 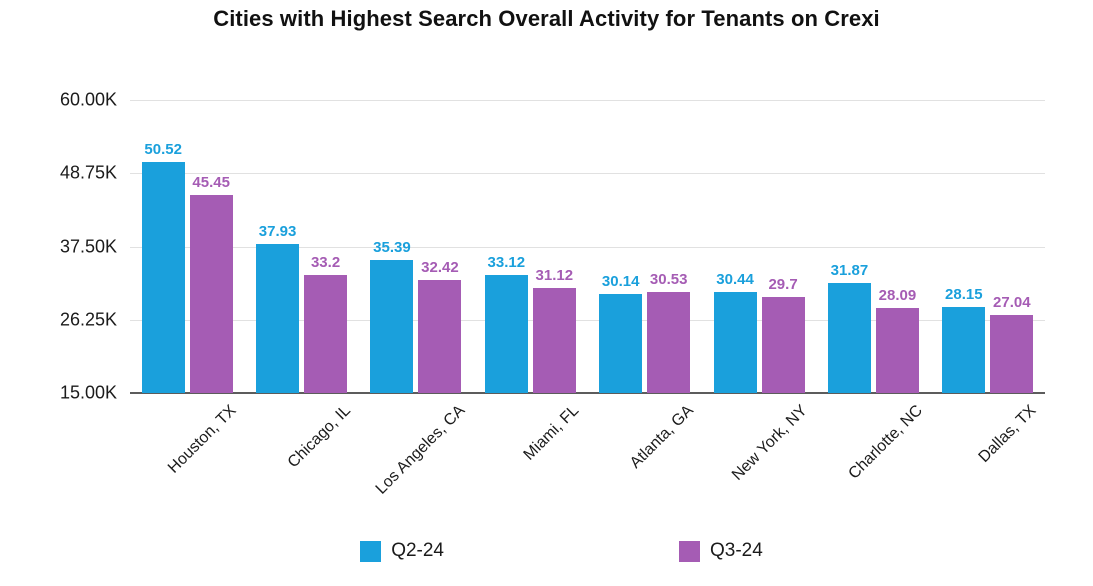 I want to click on bar-value-label: 37.93, so click(x=277, y=231).